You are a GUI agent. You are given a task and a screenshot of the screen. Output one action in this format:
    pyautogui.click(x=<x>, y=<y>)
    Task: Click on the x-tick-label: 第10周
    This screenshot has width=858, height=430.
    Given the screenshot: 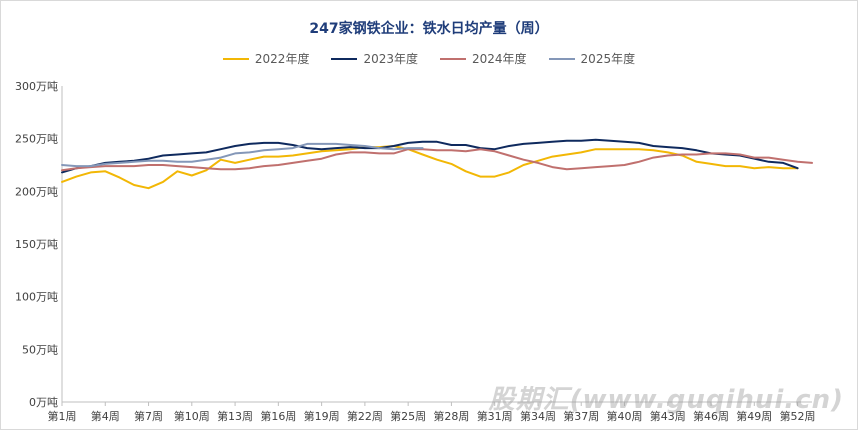 What is the action you would take?
    pyautogui.click(x=192, y=416)
    